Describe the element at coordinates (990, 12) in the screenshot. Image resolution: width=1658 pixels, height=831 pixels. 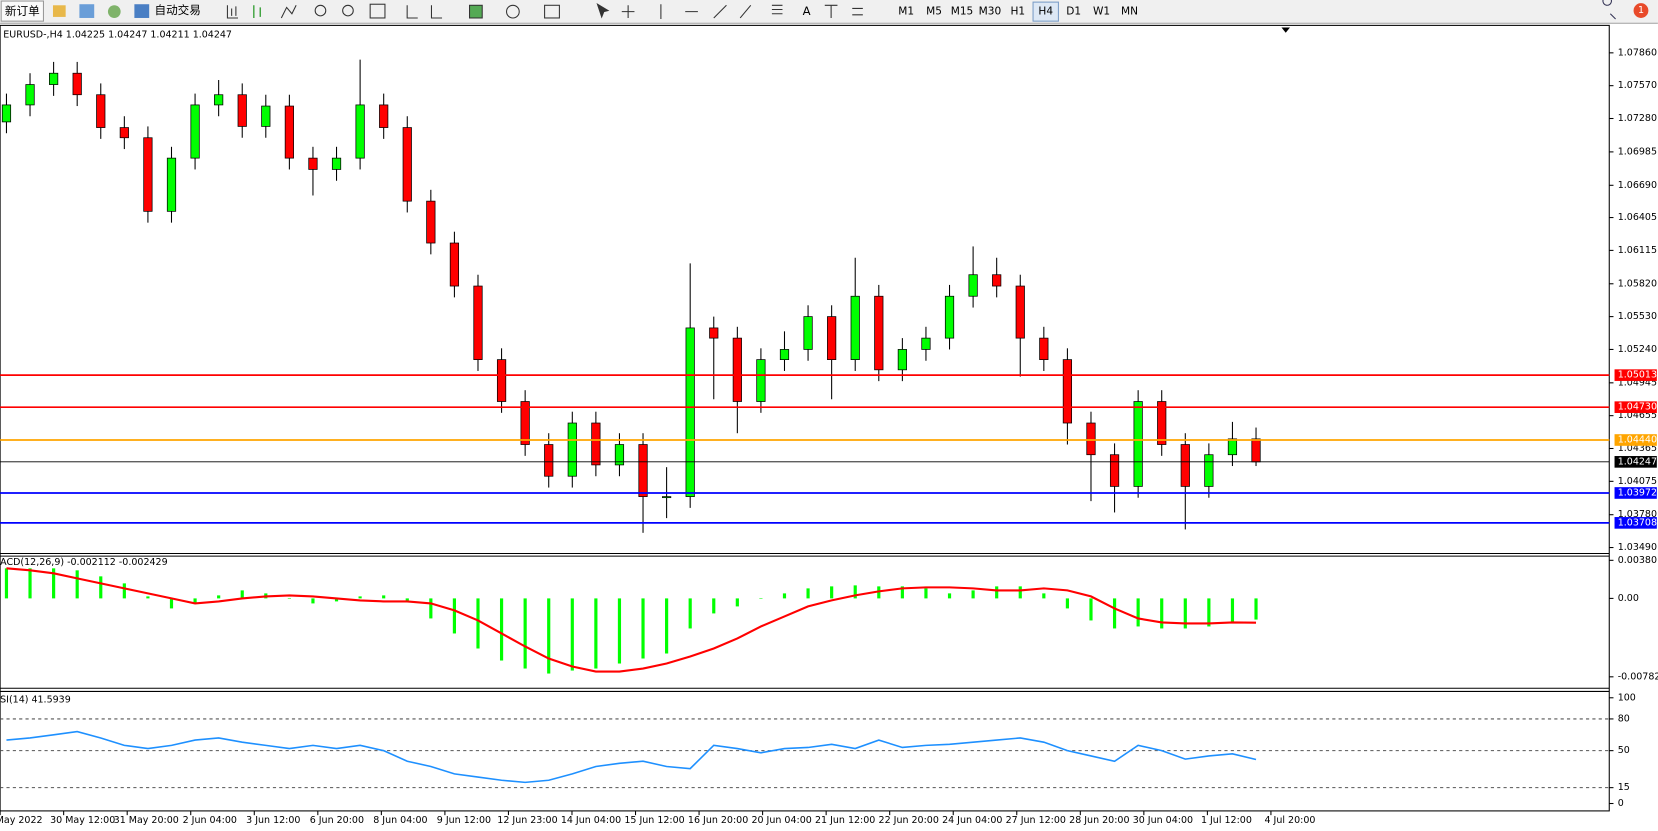
I see `timeframe-button: M30` at that location.